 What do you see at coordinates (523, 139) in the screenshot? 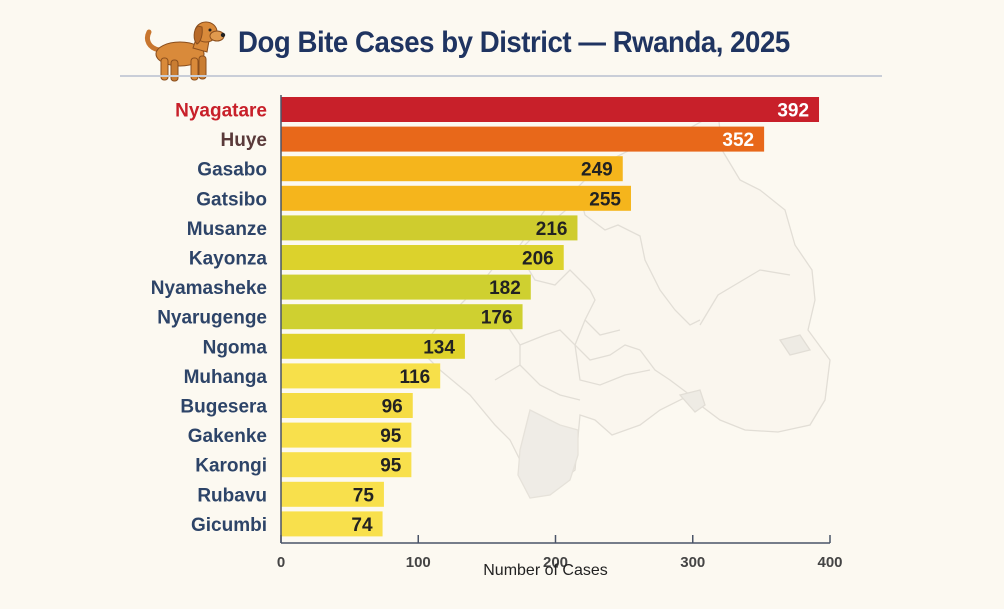
I see `bar-huye` at bounding box center [523, 139].